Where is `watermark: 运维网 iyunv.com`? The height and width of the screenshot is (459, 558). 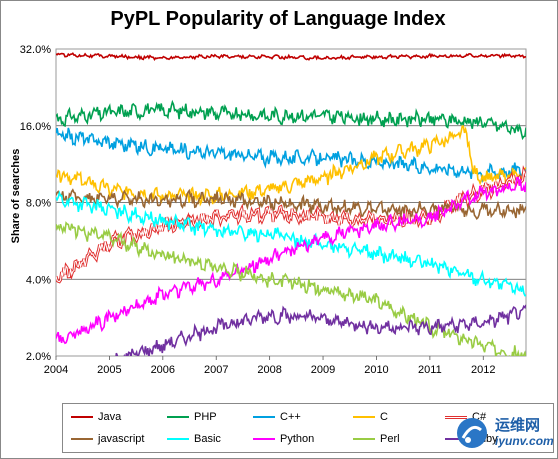
watermark: 运维网 iyunv.com is located at coordinates (505, 433).